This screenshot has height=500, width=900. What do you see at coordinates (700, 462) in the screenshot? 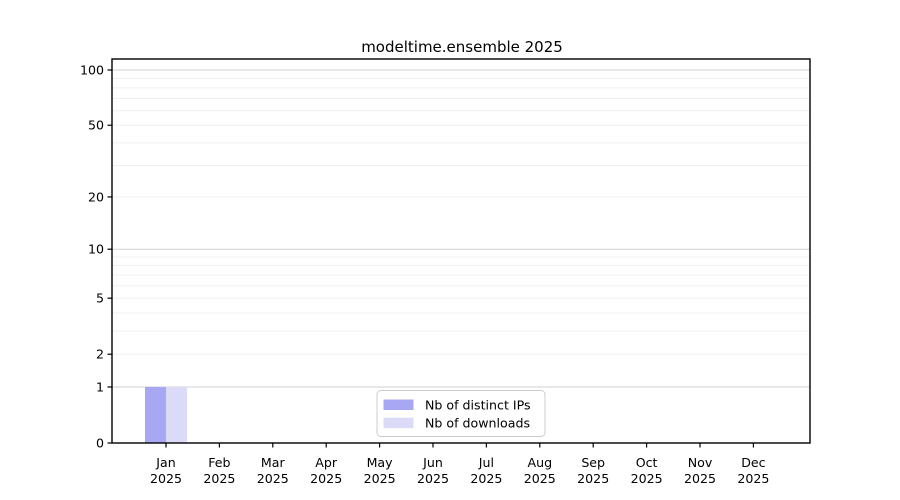
I see `x-tick-label-month: Nov` at bounding box center [700, 462].